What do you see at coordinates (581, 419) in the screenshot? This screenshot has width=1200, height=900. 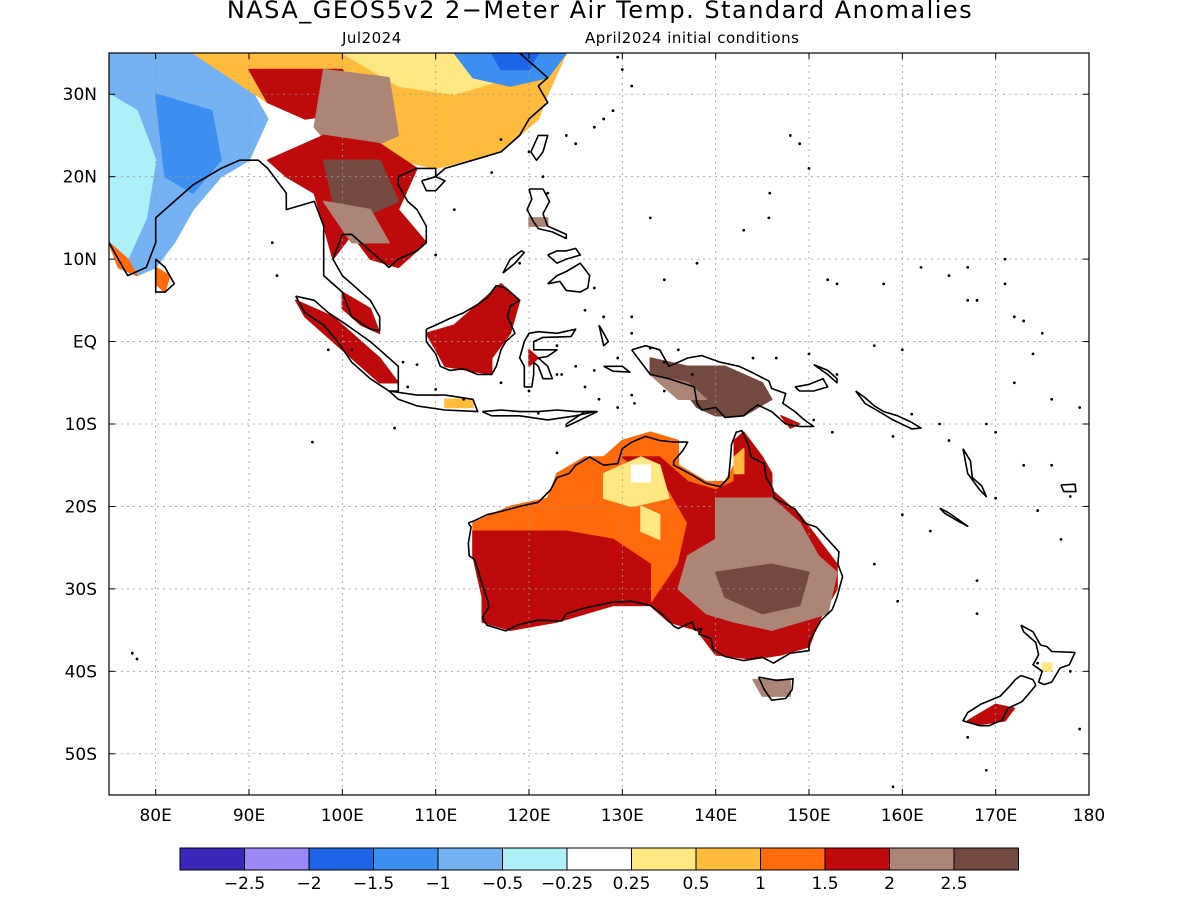 I see `coastline-timor` at bounding box center [581, 419].